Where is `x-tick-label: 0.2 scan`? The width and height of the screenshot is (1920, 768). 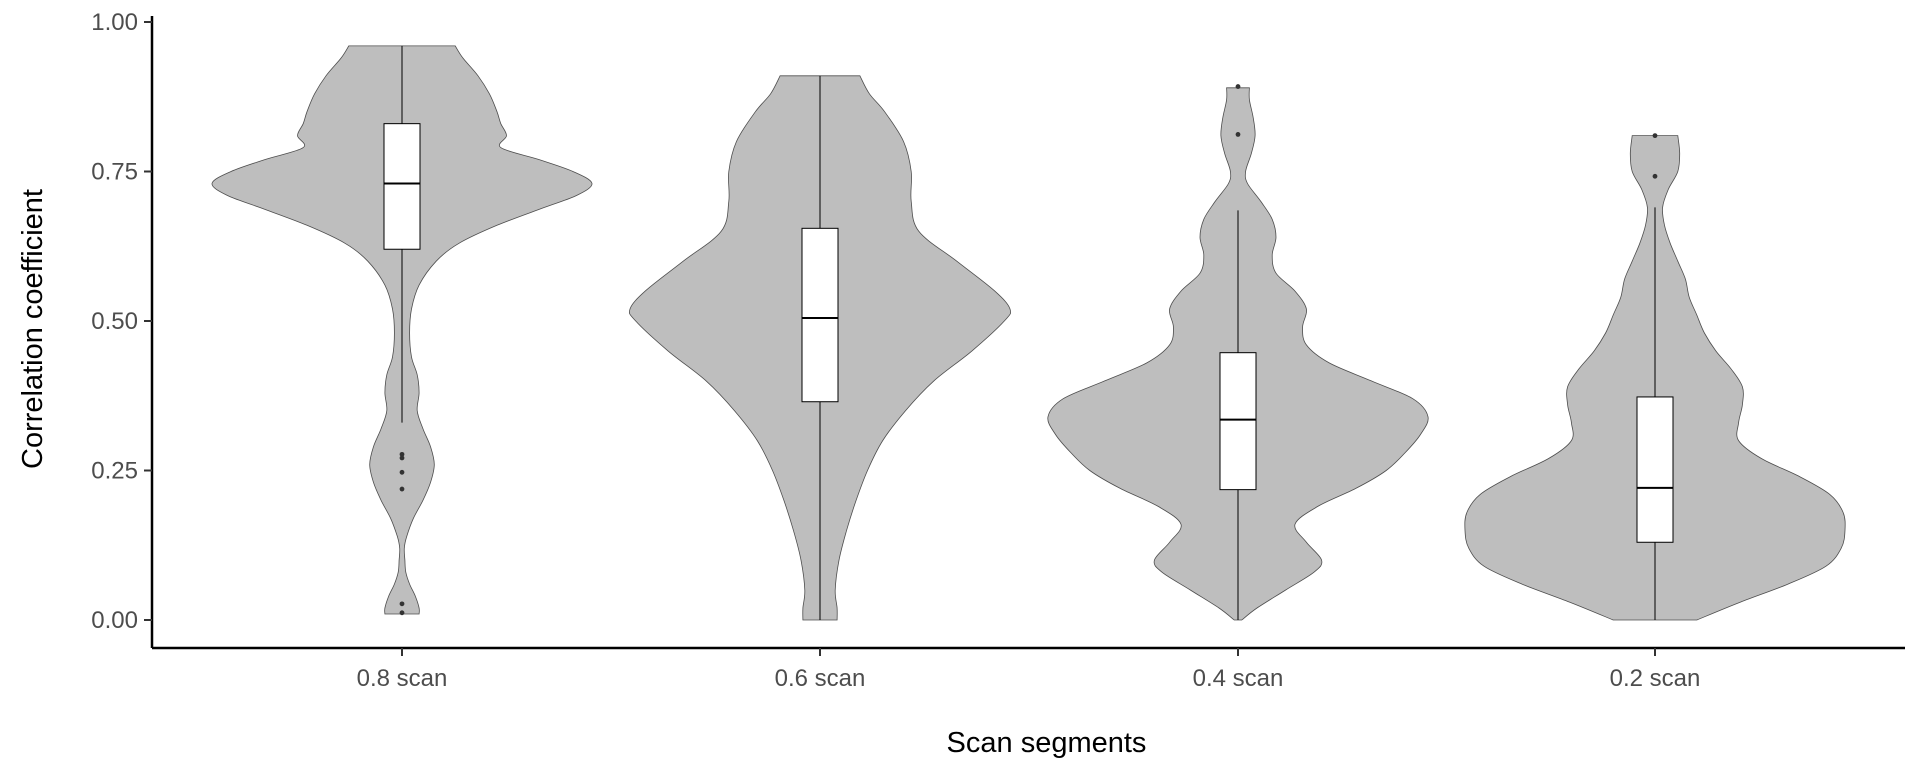
x-tick-label: 0.2 scan is located at coordinates (1655, 678).